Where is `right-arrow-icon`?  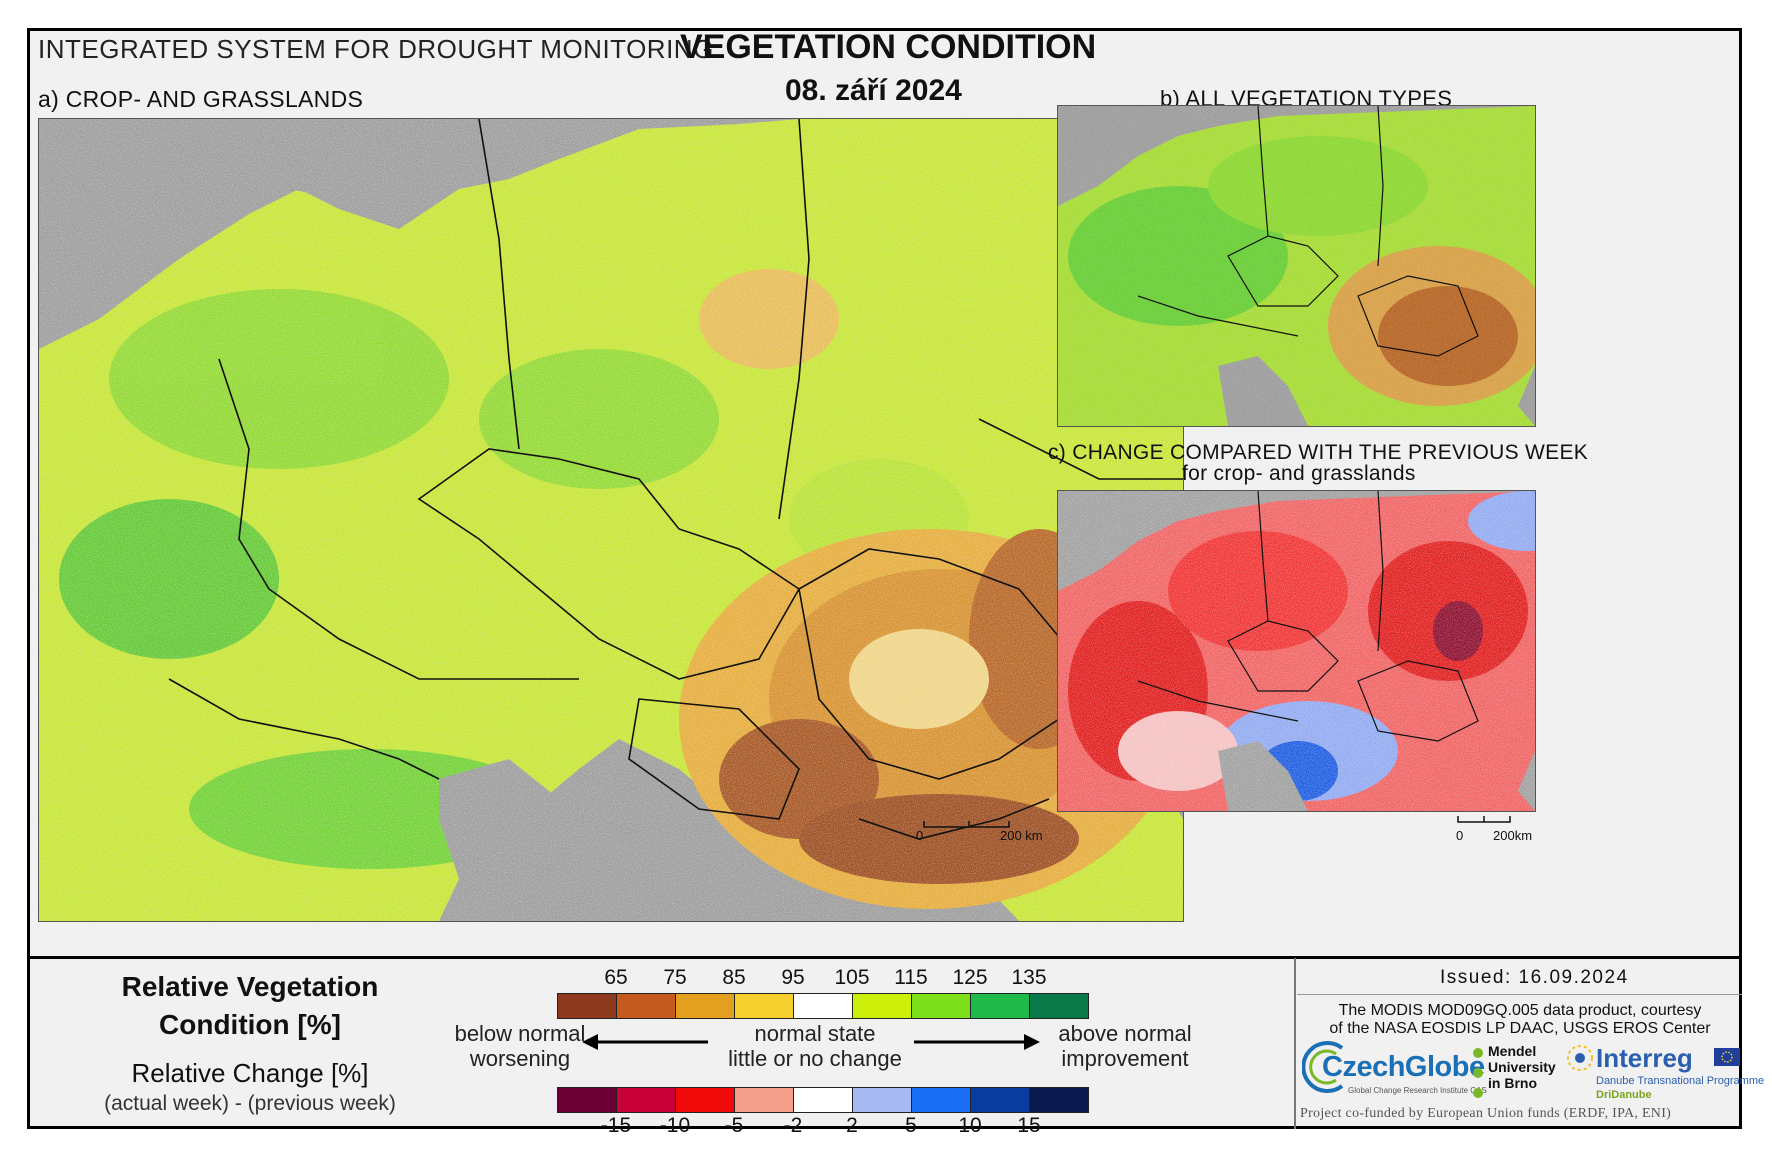 right-arrow-icon is located at coordinates (977, 1042).